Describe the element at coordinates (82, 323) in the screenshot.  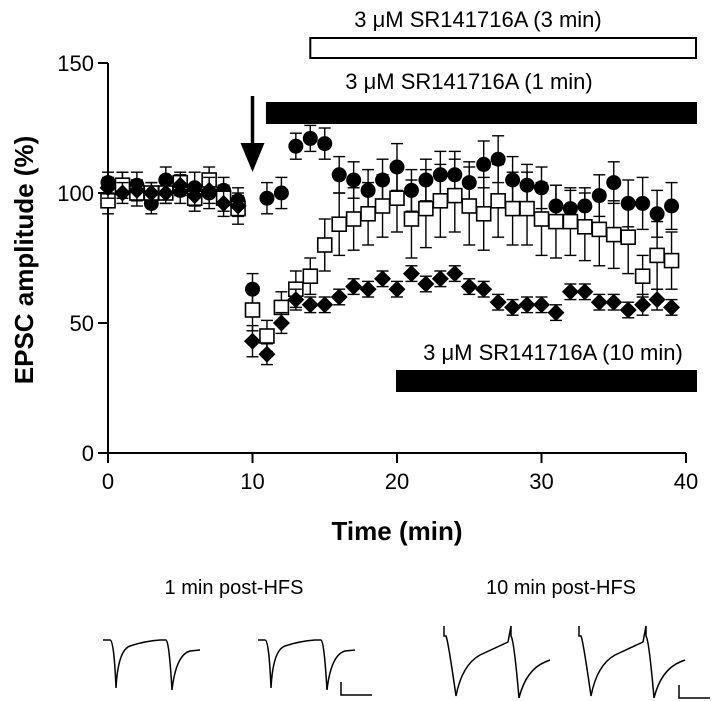
I see `y-tick-label: 50` at that location.